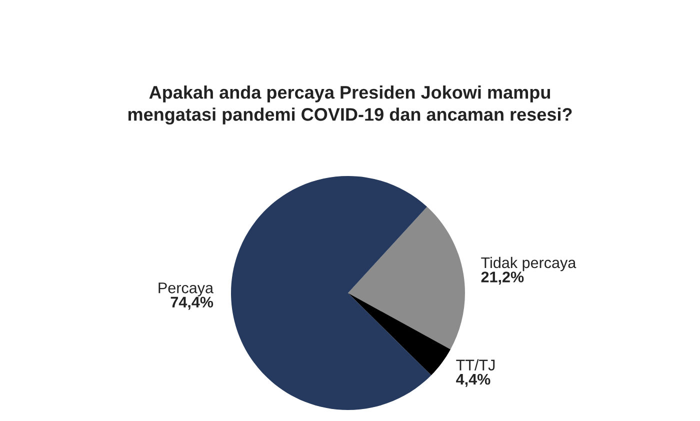  What do you see at coordinates (528, 264) in the screenshot?
I see `slice-label: Tidak percaya` at bounding box center [528, 264].